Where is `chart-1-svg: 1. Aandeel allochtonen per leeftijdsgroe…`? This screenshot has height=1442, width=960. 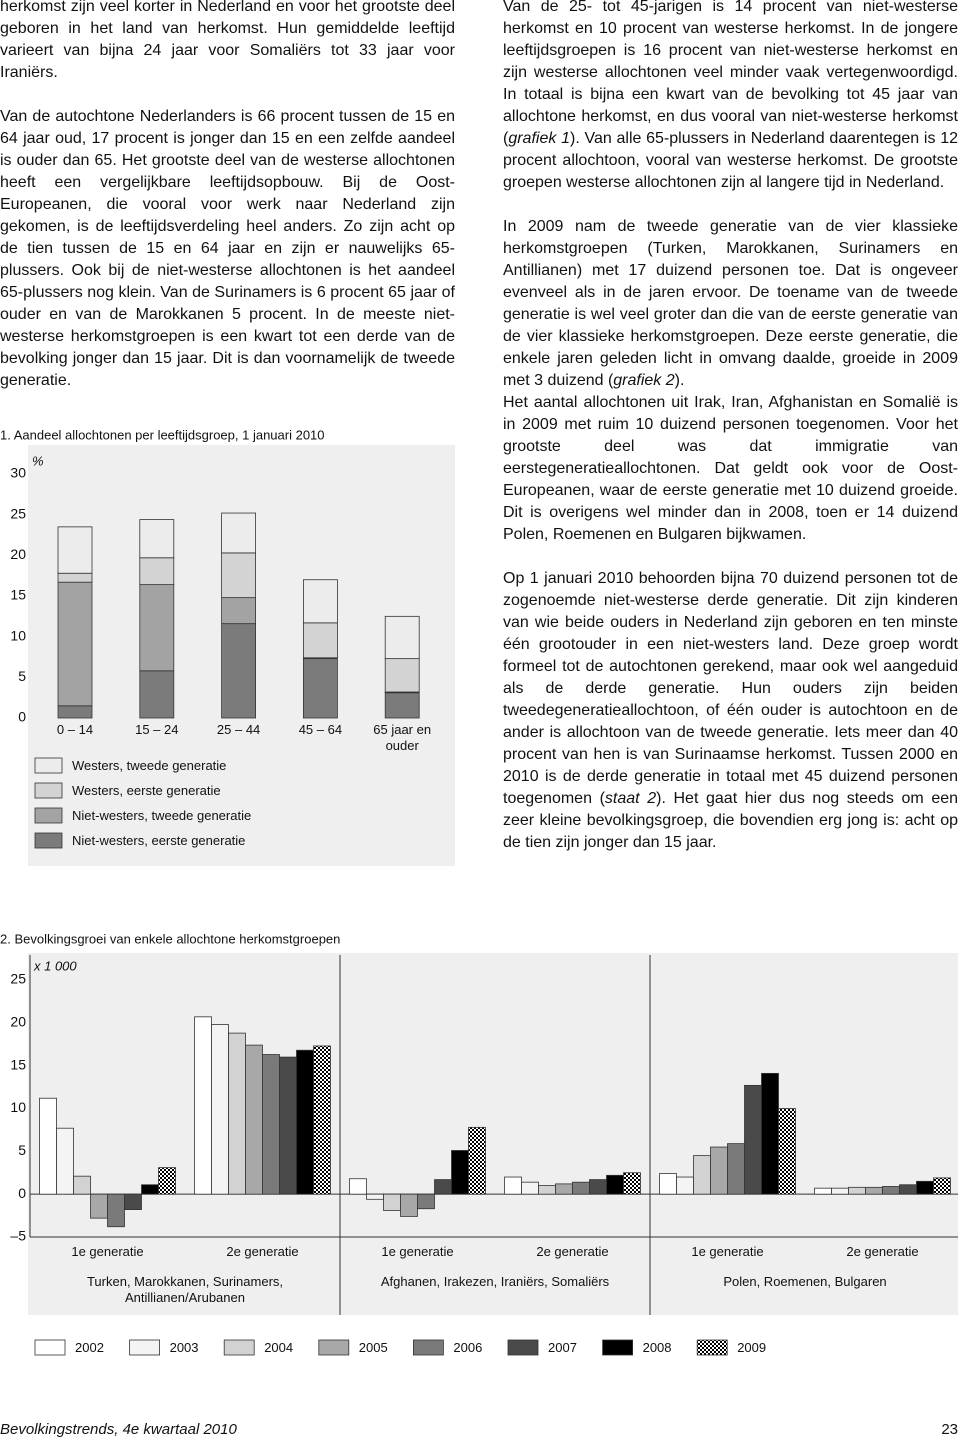 chart-1-svg: 1. Aandeel allochtonen per leeftijdsgroe… is located at coordinates (227, 646).